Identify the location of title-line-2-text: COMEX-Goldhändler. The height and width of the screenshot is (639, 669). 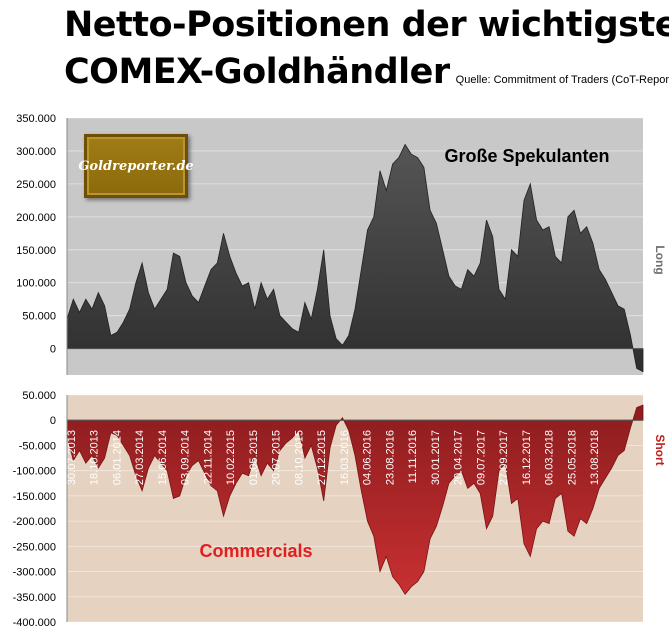
(257, 72).